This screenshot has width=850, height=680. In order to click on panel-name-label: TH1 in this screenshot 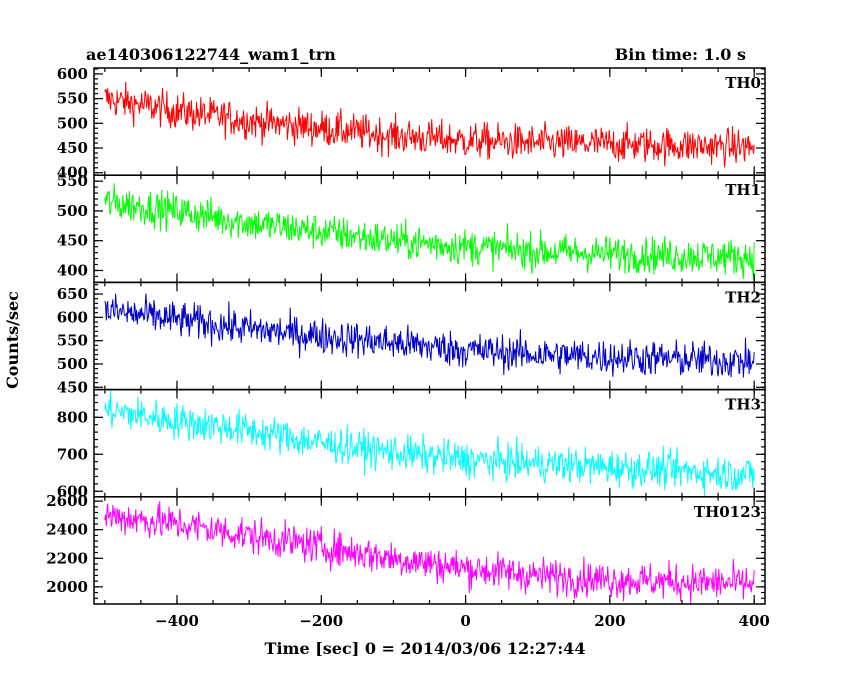, I will do `click(743, 190)`.